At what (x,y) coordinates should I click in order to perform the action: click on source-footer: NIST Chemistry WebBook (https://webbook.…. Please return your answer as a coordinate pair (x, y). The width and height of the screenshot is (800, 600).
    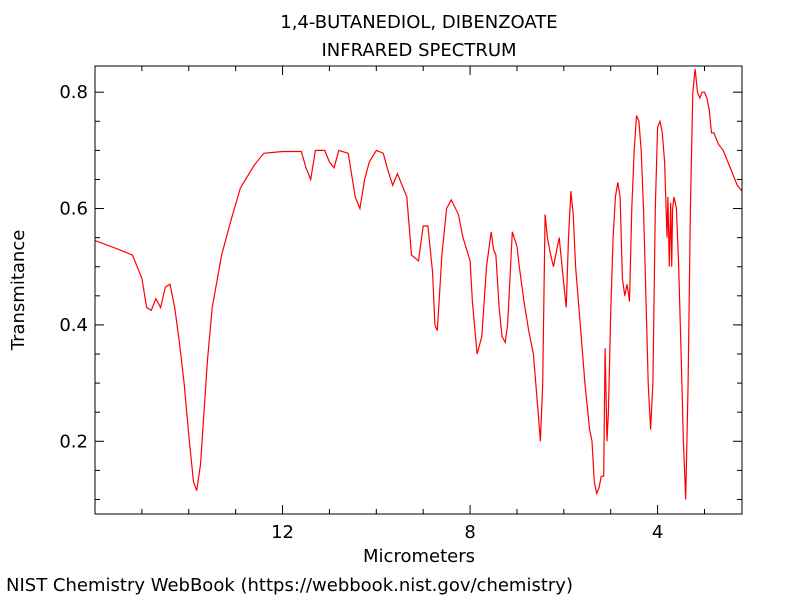
    Looking at the image, I should click on (289, 585).